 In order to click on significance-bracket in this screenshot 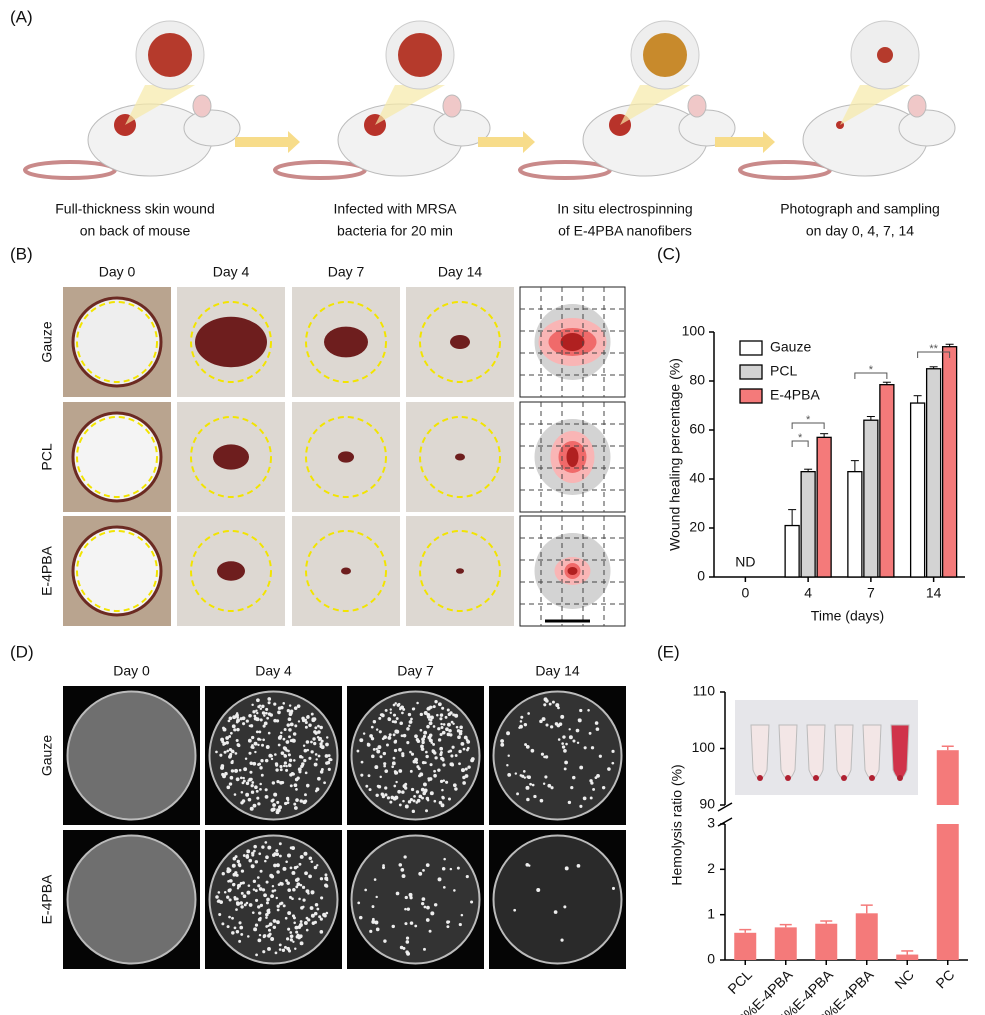, I will do `click(871, 375)`.